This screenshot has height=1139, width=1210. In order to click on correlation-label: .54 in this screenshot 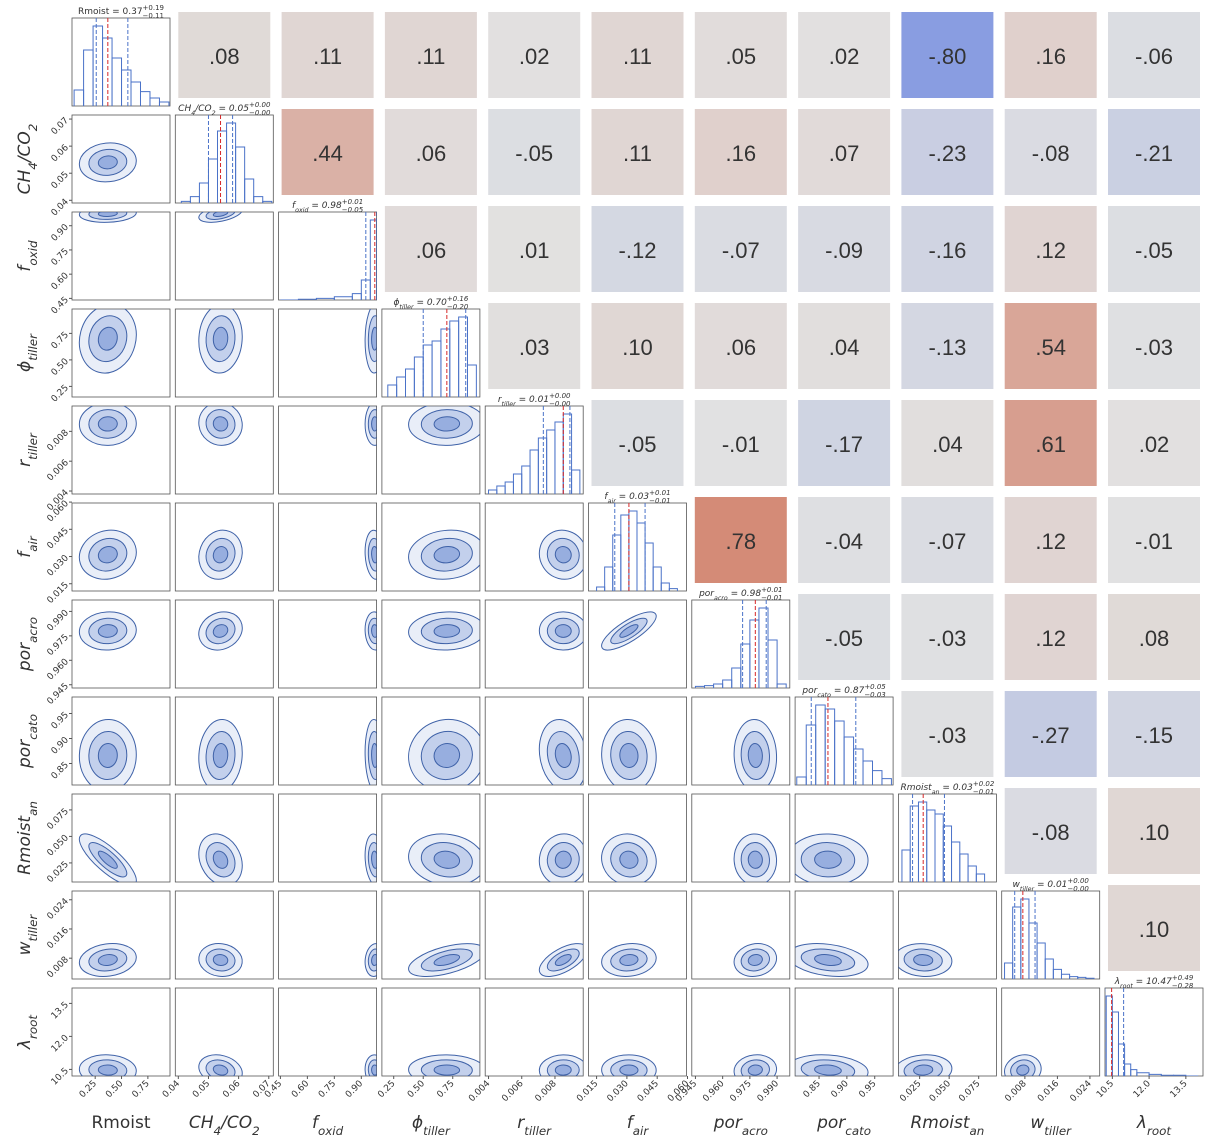, I will do `click(1050, 347)`.